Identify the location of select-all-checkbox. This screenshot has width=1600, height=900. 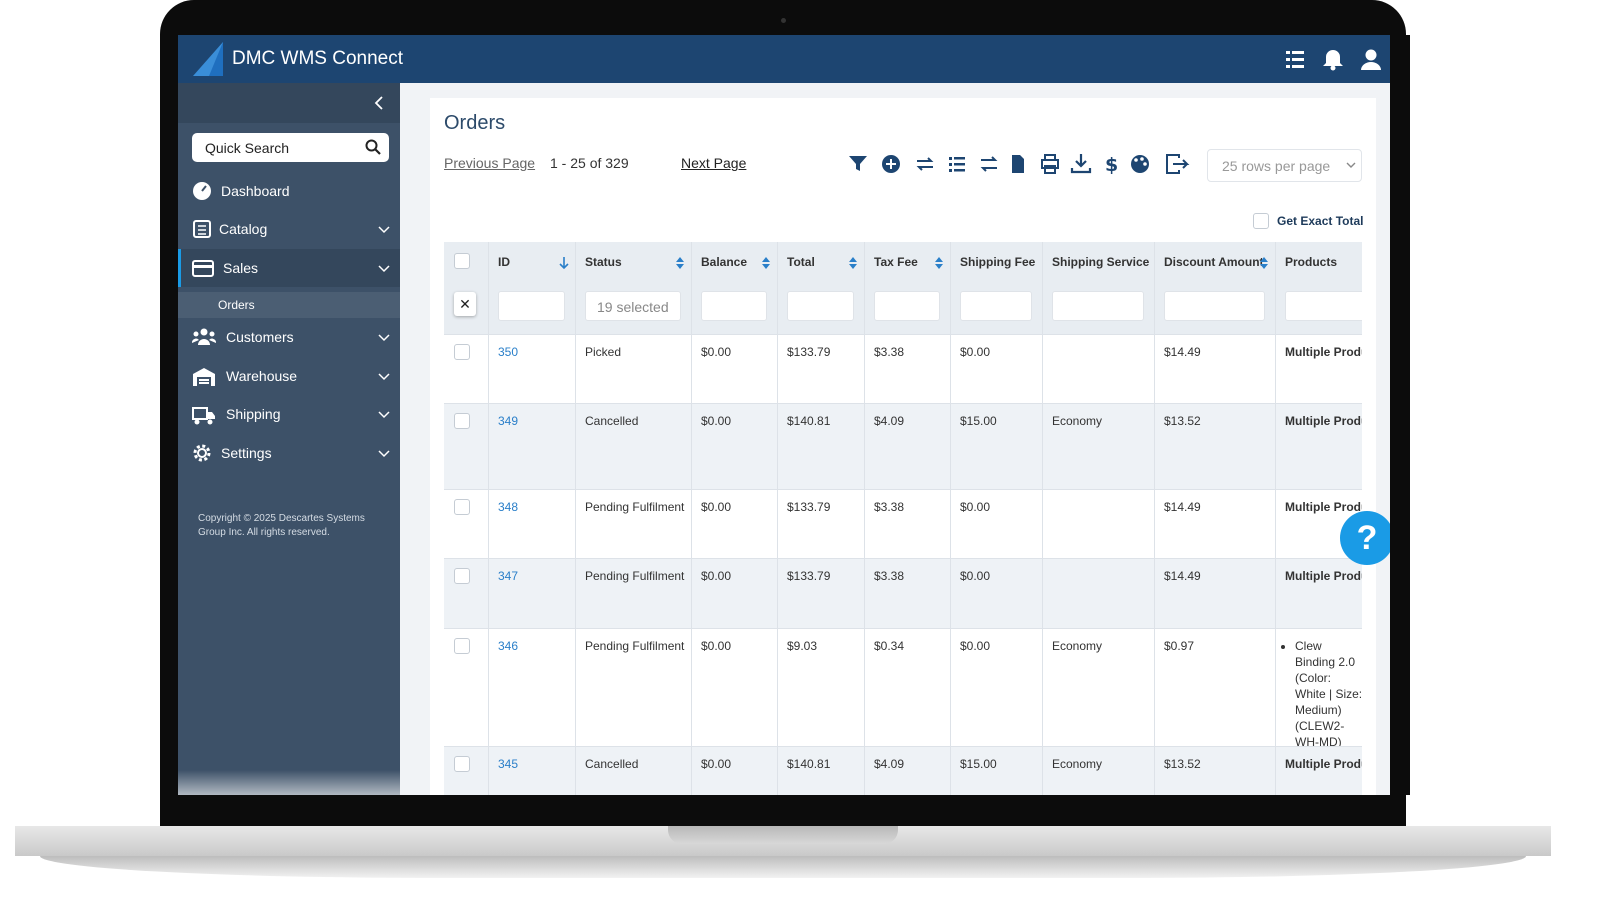
(462, 261).